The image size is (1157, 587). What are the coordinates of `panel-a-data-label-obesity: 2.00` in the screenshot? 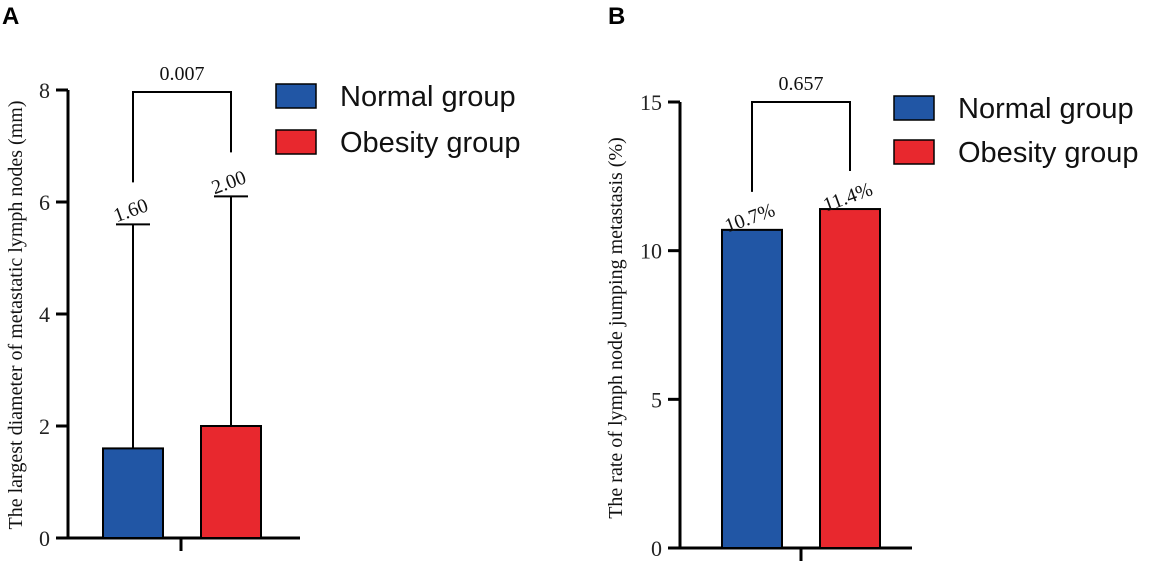 It's located at (229, 182).